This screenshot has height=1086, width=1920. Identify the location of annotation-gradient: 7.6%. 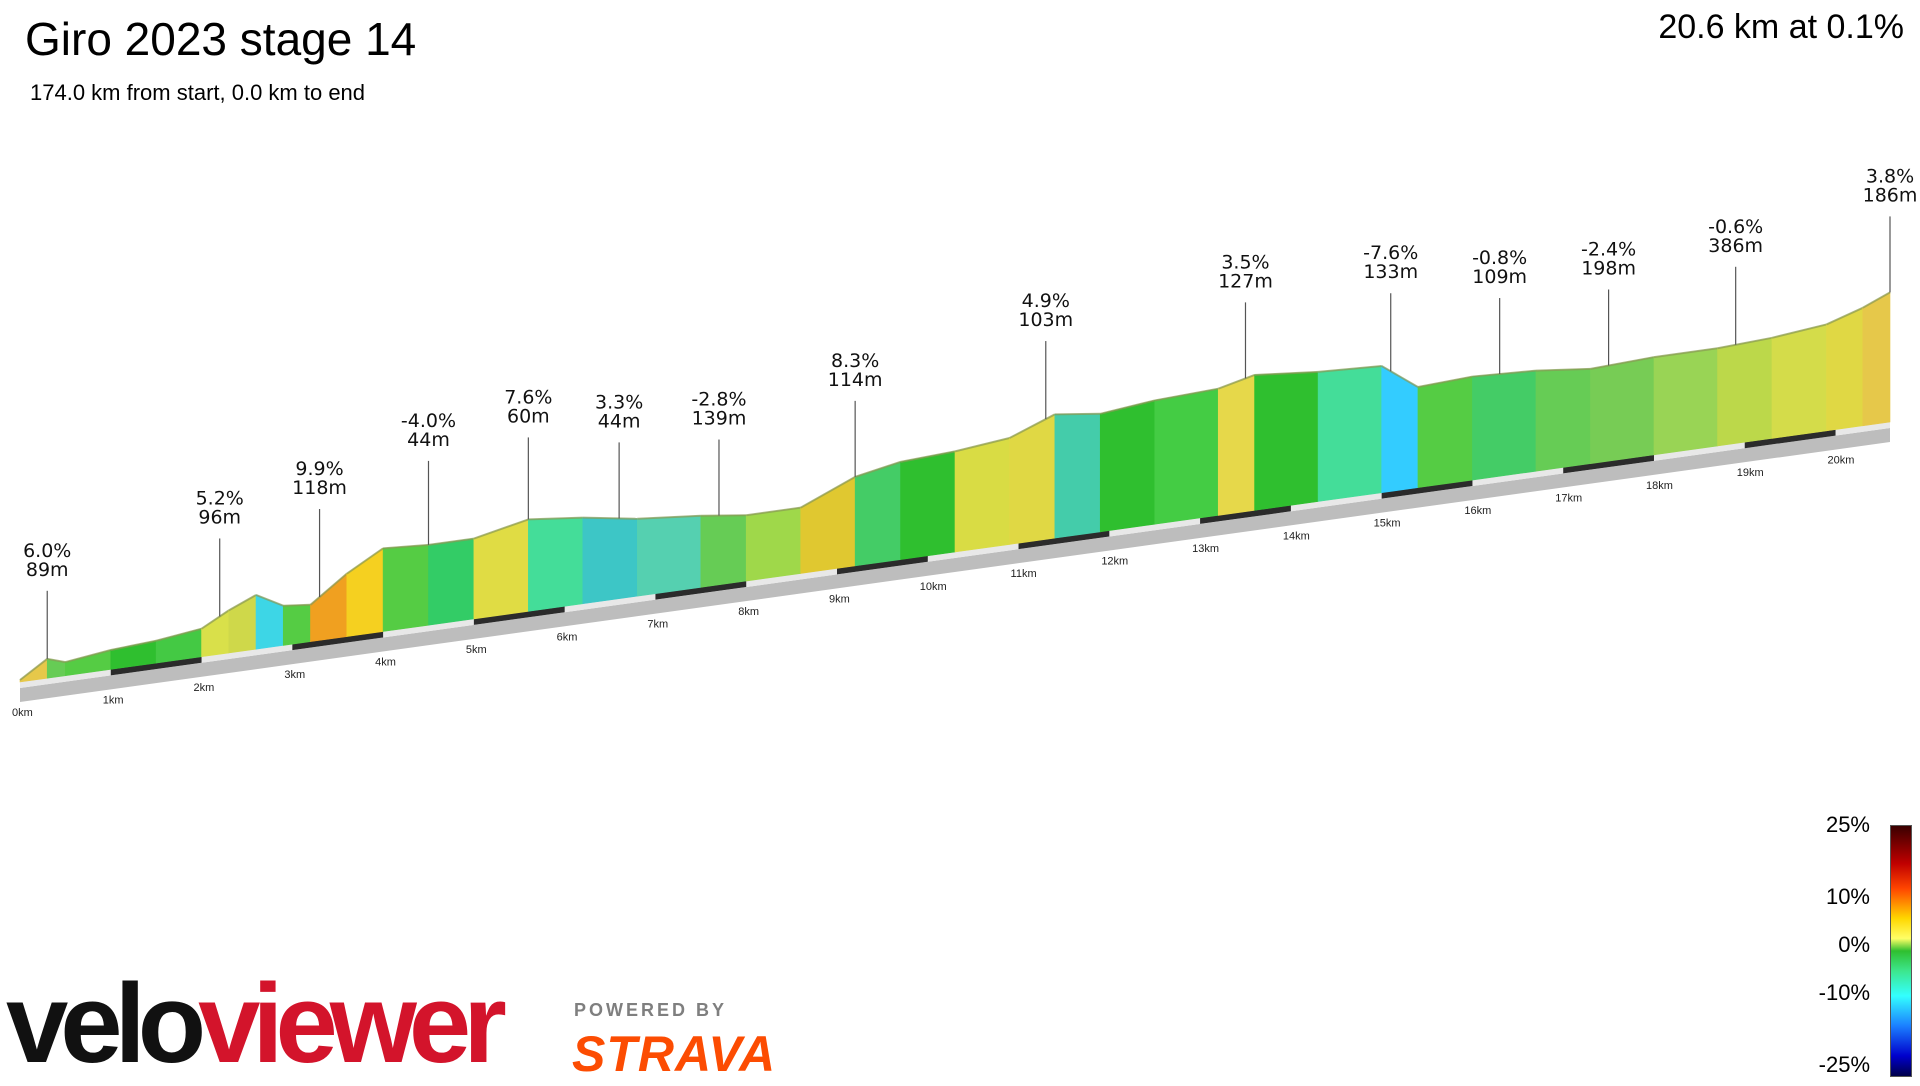
(528, 397).